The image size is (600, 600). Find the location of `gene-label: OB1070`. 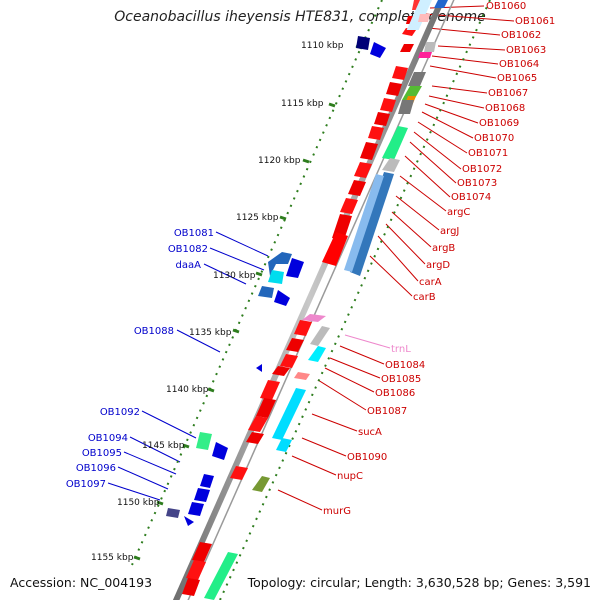

gene-label: OB1070 is located at coordinates (494, 138).